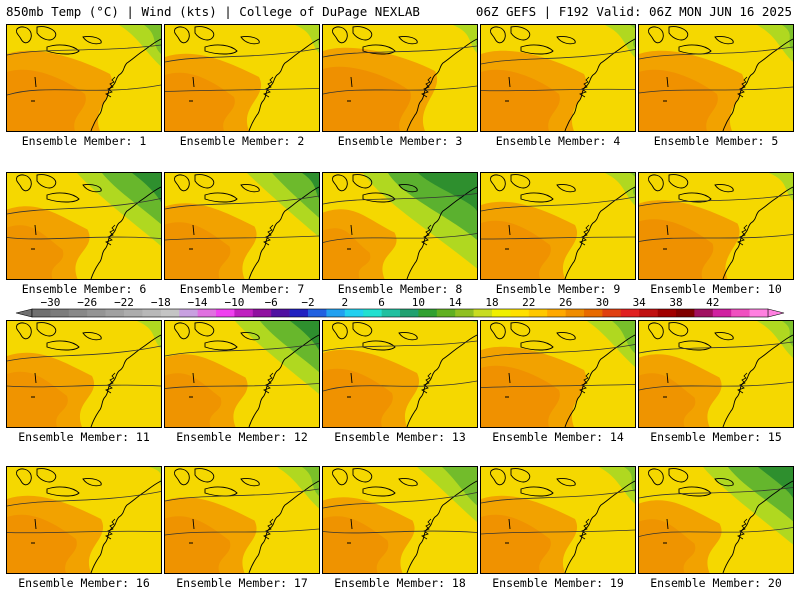 The height and width of the screenshot is (600, 800). I want to click on ensemble-member-caption: Ensemble Member: 5, so click(716, 141).